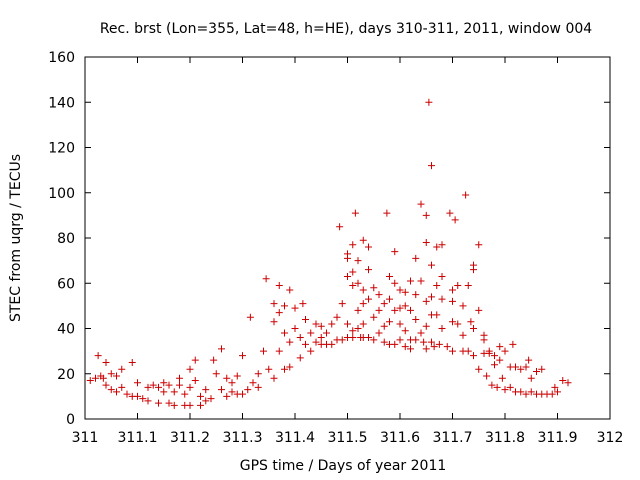  What do you see at coordinates (66, 239) in the screenshot?
I see `y-tick-label: 80` at bounding box center [66, 239].